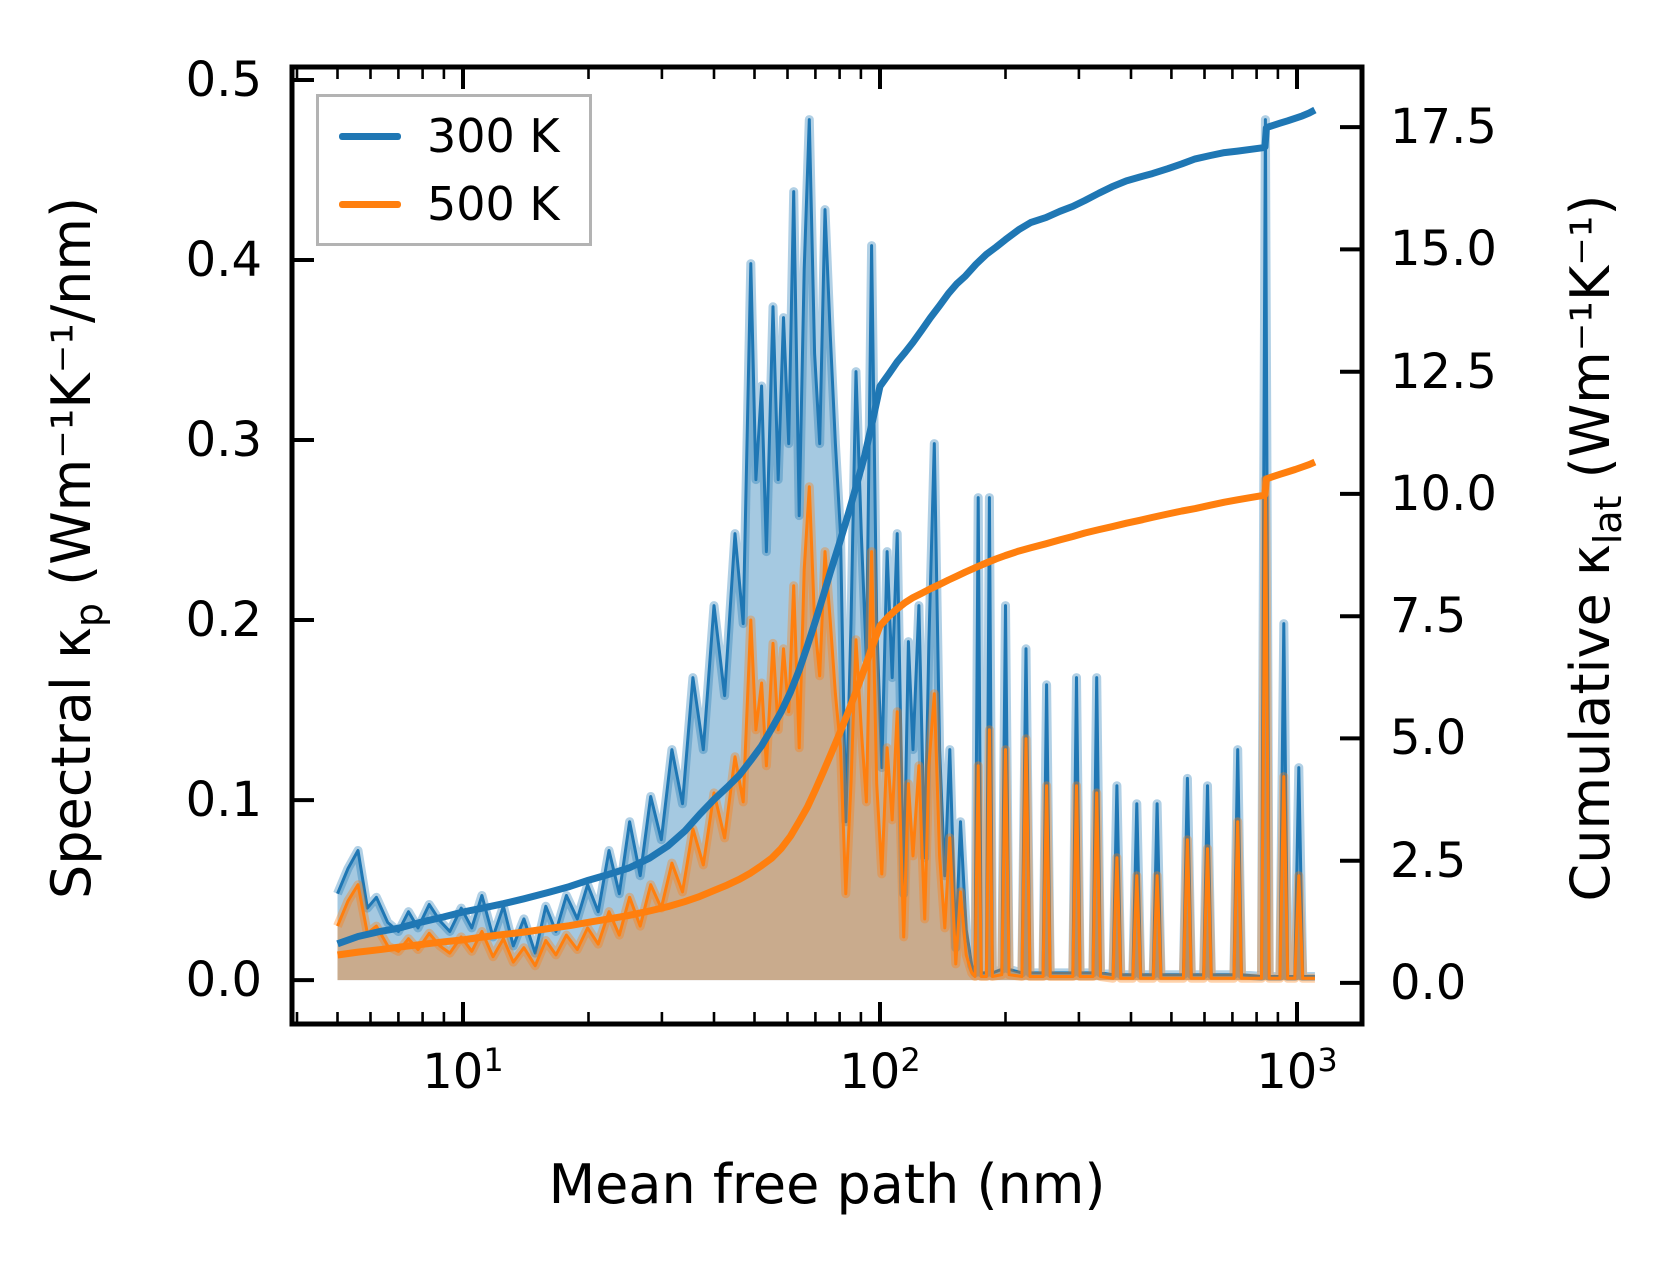 This screenshot has width=1679, height=1263. What do you see at coordinates (1443, 493) in the screenshot?
I see `y-right-tick-label-10.0: 10.0` at bounding box center [1443, 493].